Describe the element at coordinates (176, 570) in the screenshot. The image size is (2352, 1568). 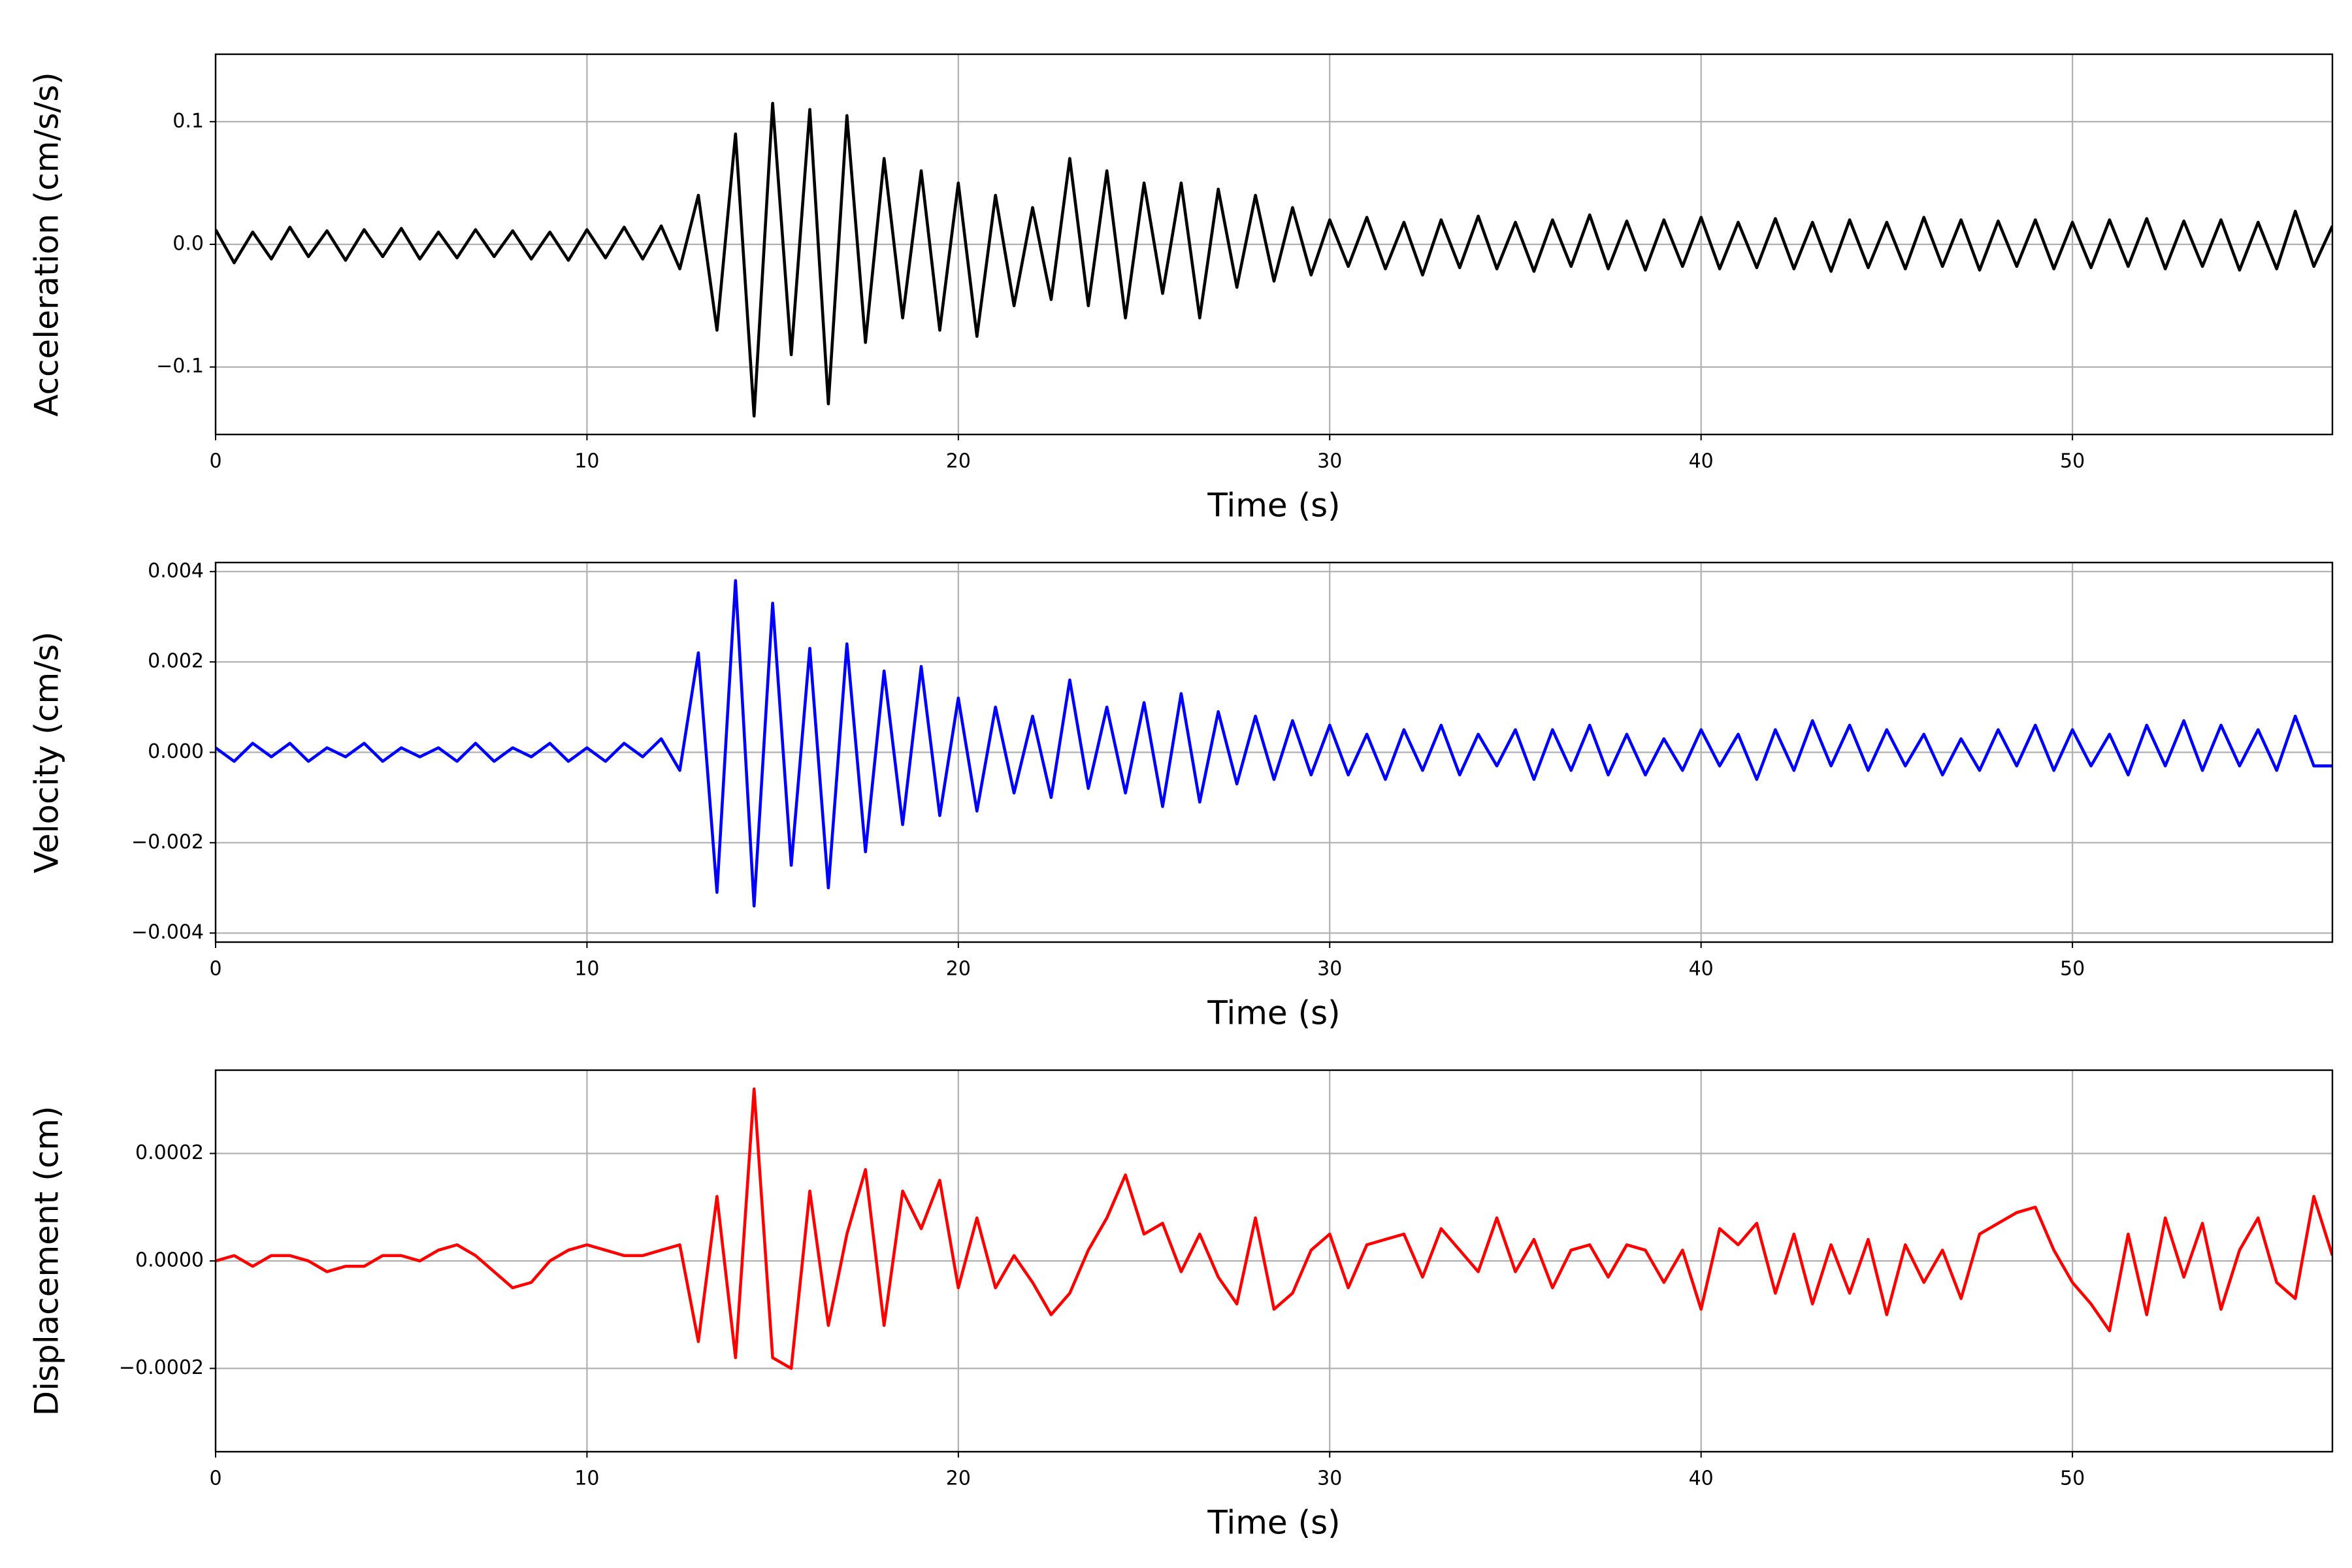
I see `y-tick-label: 0.004` at that location.